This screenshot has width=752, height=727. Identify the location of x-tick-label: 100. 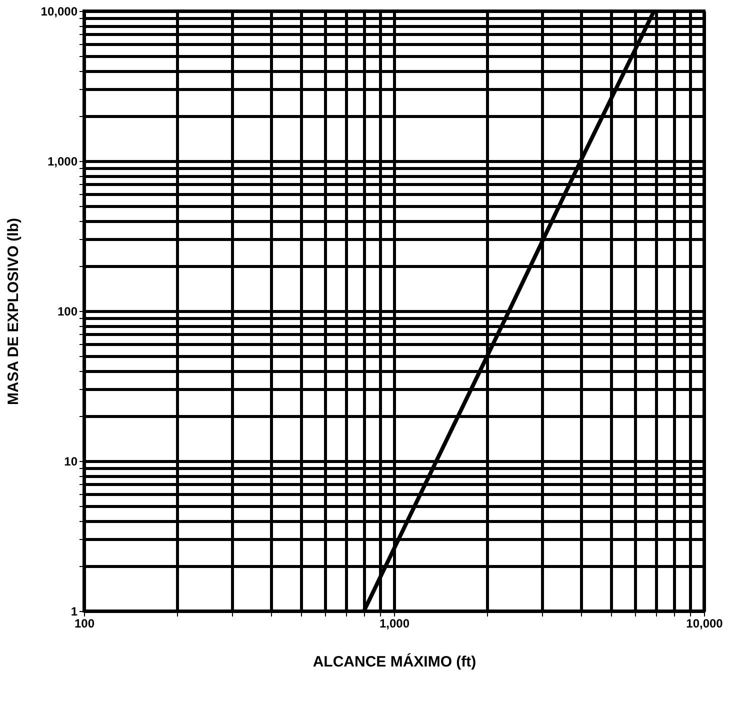
(84, 623).